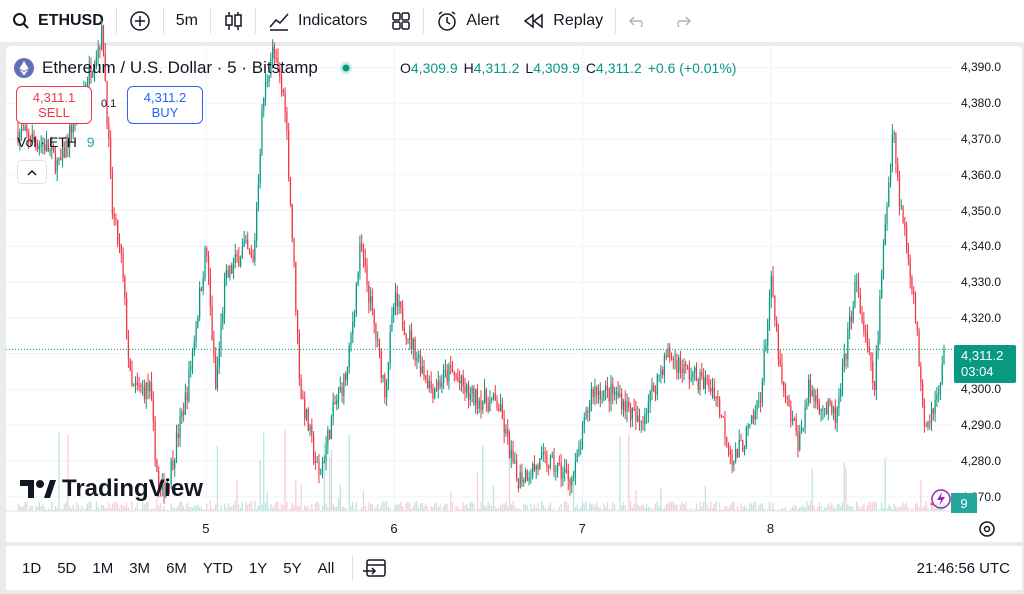  What do you see at coordinates (67, 568) in the screenshot?
I see `range-button-5d: 5D` at bounding box center [67, 568].